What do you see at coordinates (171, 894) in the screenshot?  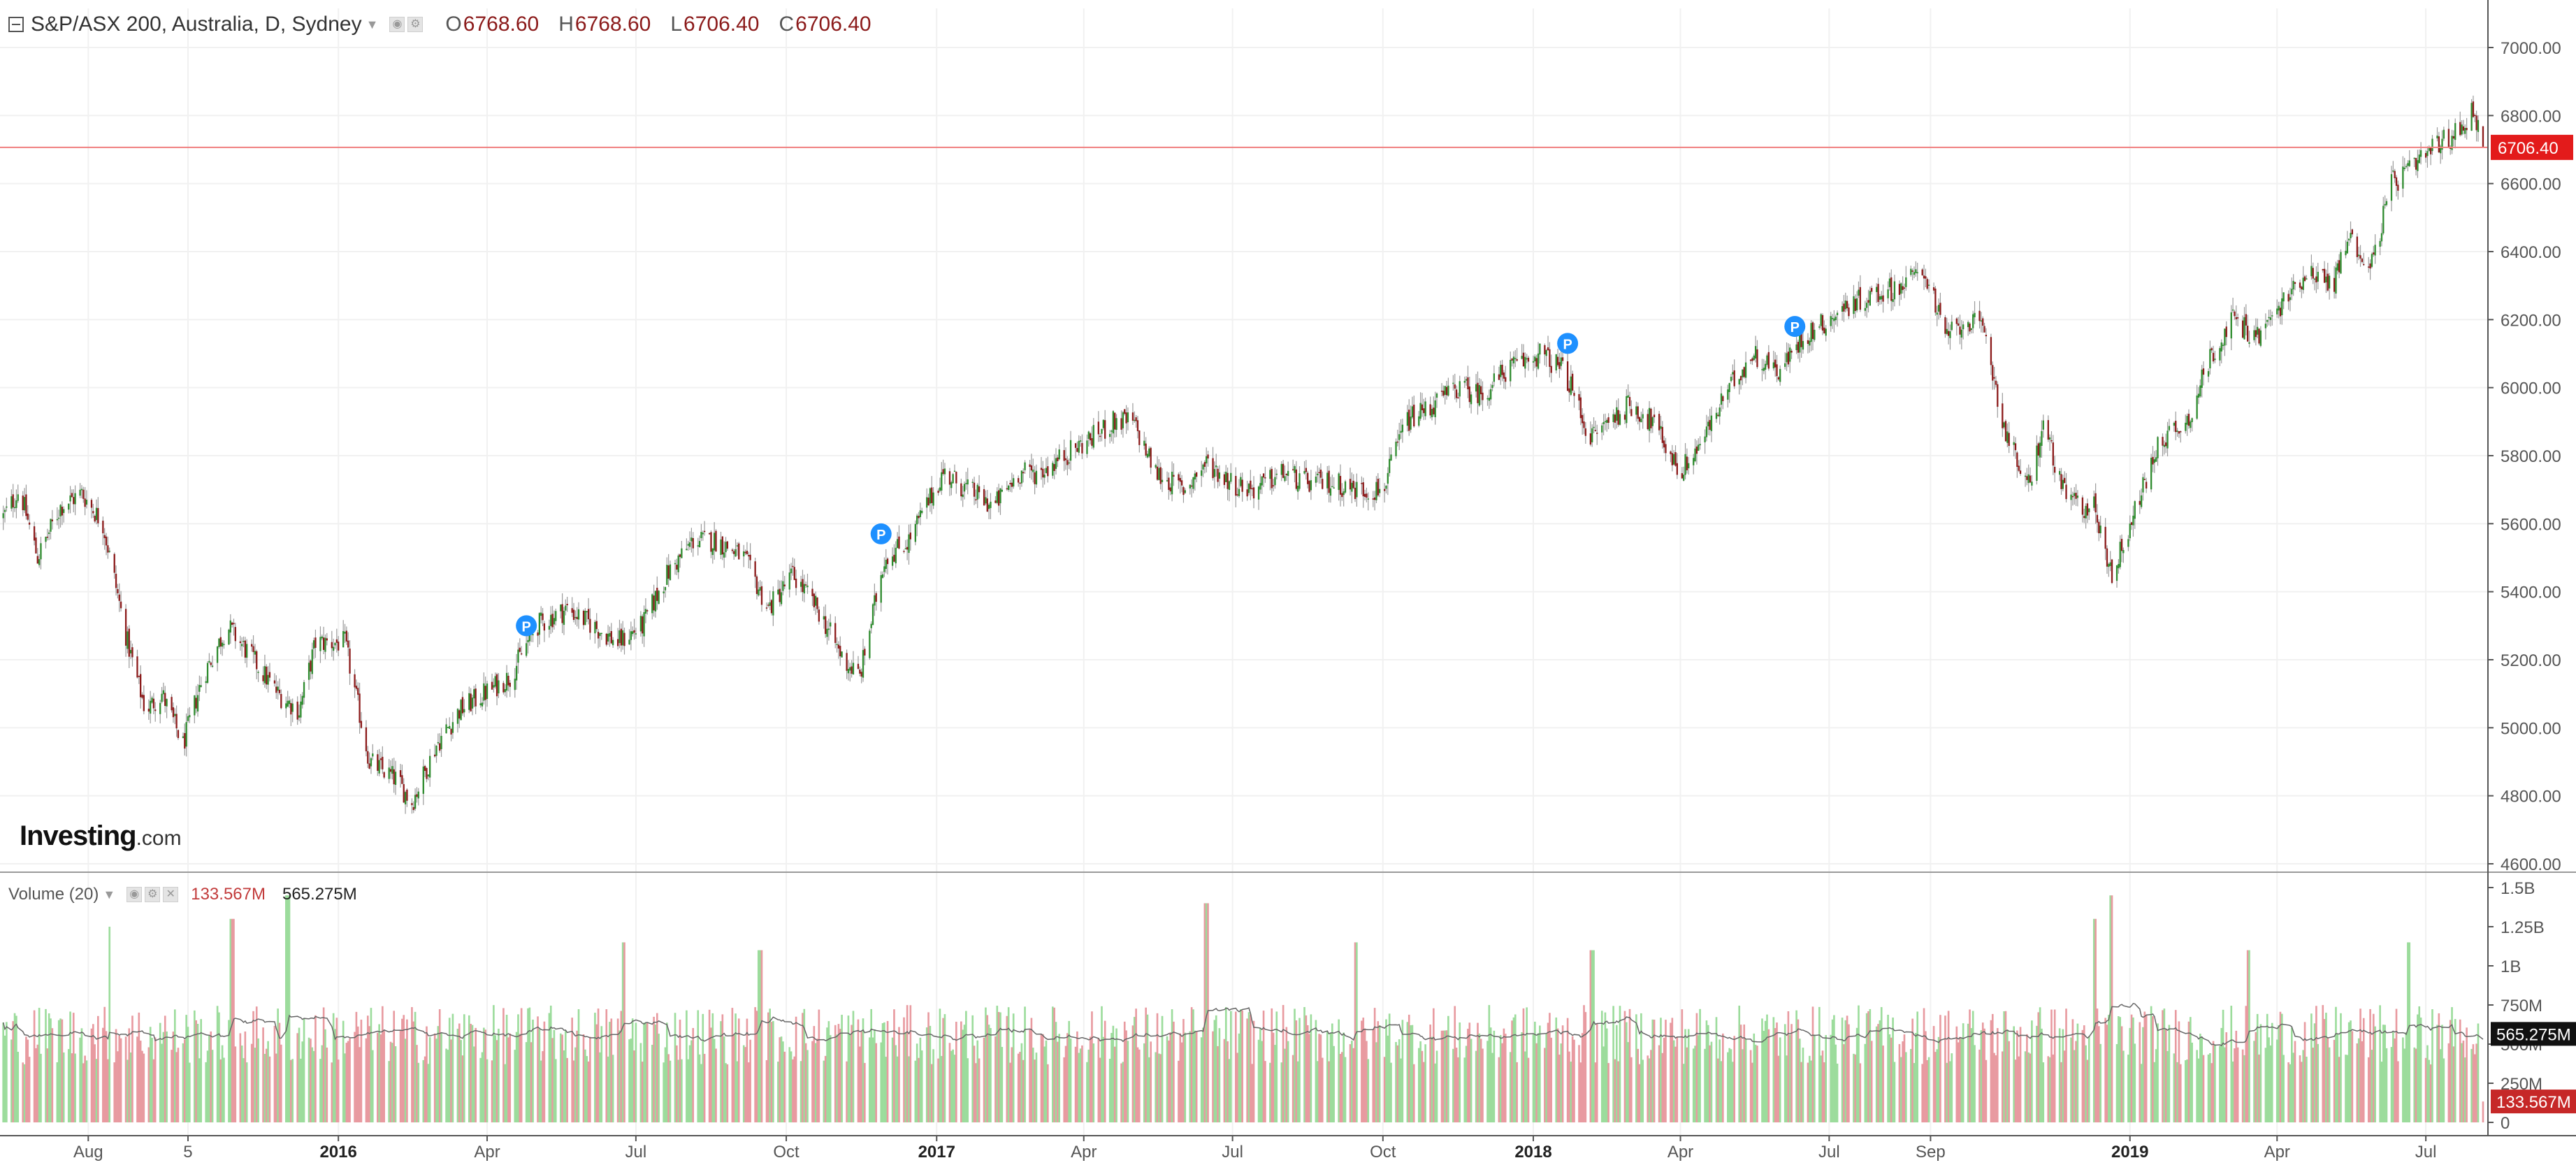 I see `volume-close-icon: ✕` at bounding box center [171, 894].